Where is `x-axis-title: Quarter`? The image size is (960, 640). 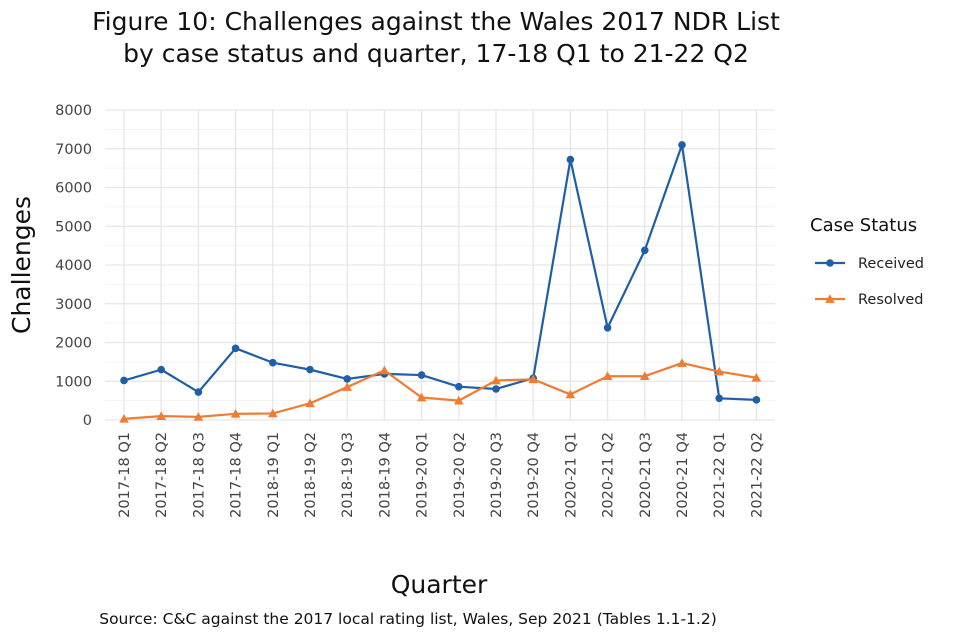
x-axis-title: Quarter is located at coordinates (439, 584).